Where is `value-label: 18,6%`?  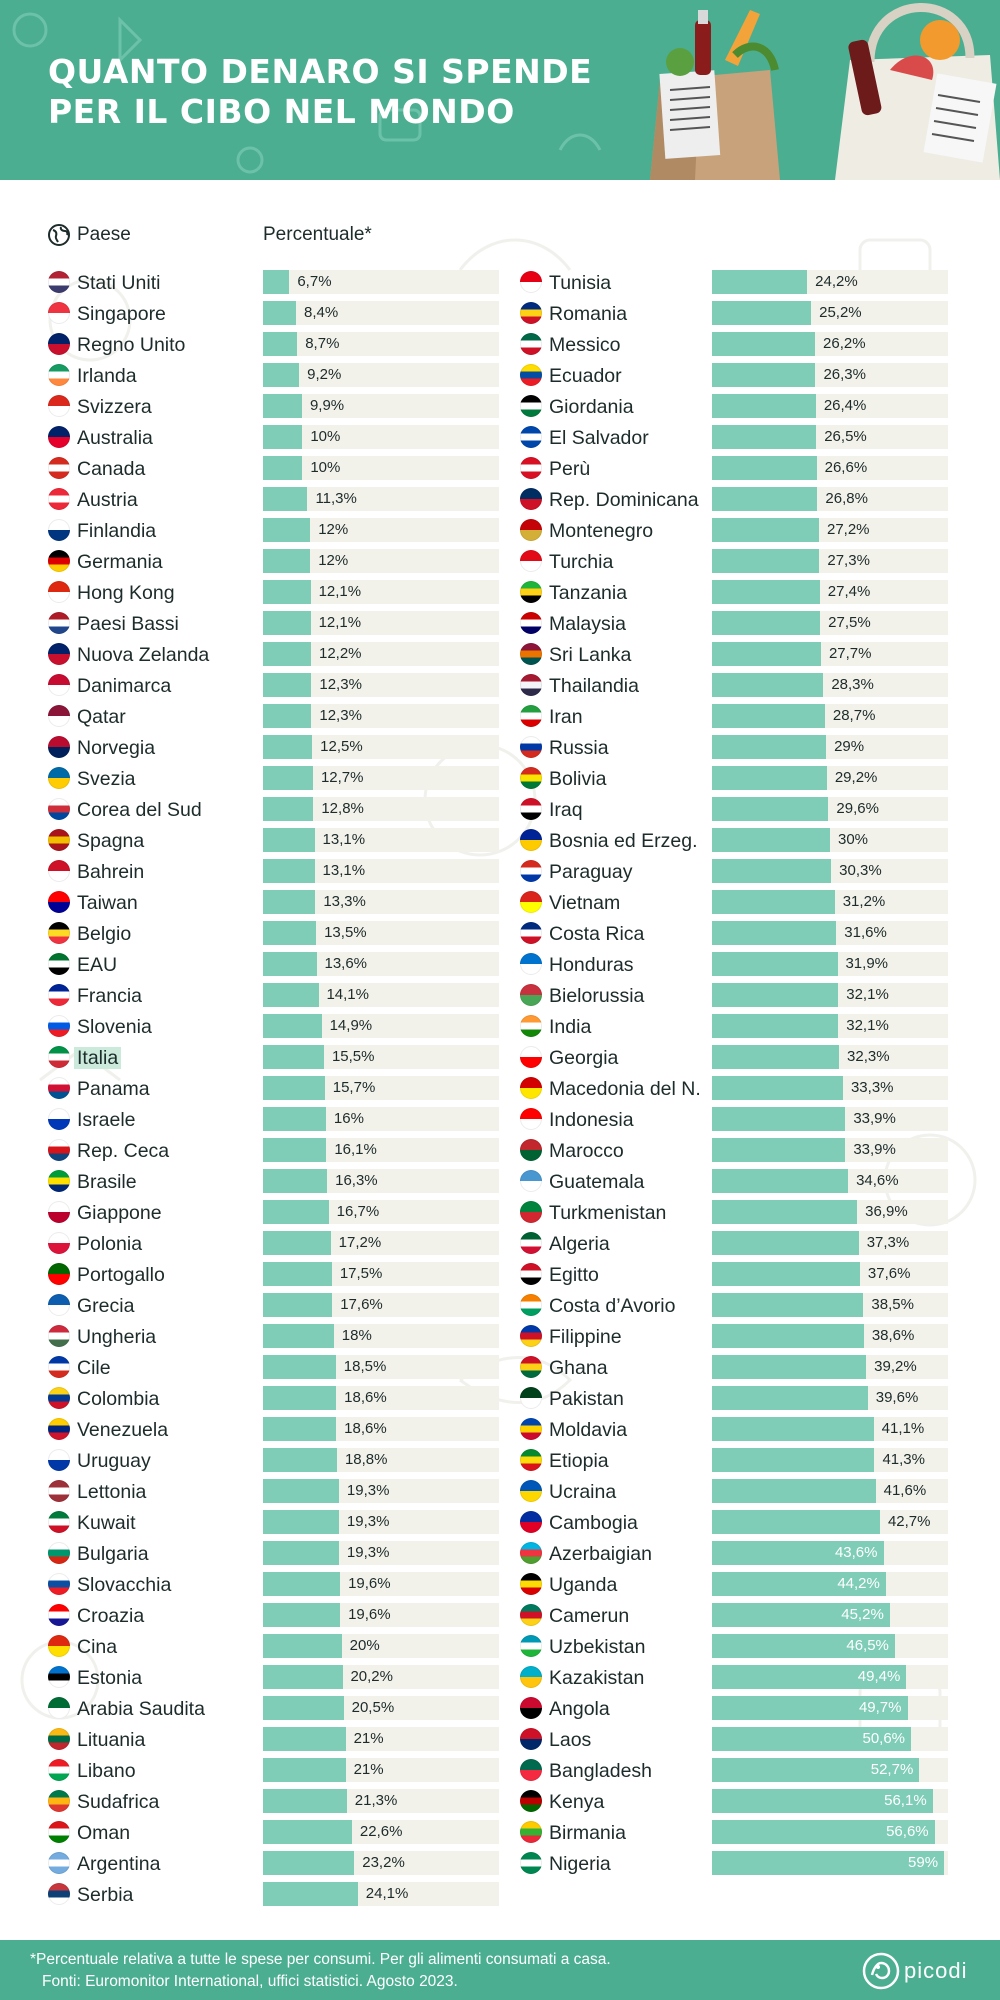
value-label: 18,6% is located at coordinates (365, 1428).